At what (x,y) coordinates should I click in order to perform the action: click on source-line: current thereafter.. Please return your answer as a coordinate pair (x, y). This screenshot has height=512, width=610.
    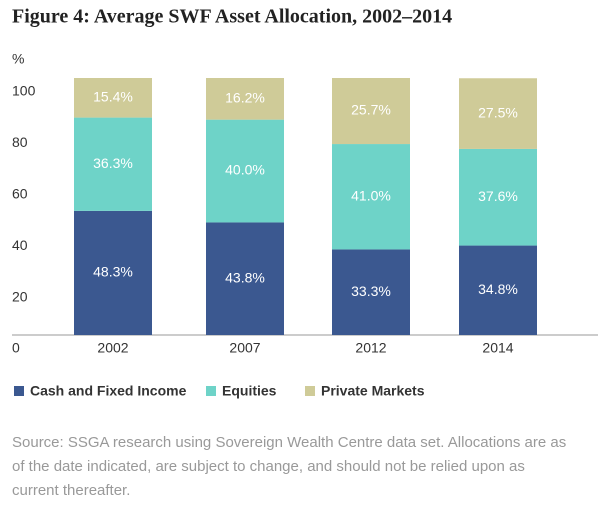
    Looking at the image, I should click on (71, 490).